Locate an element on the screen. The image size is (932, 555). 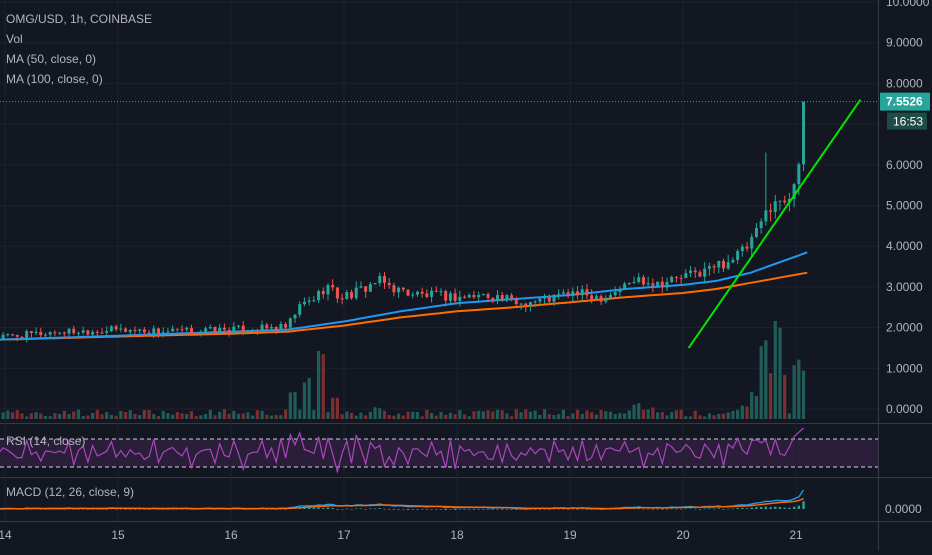
indicator-ma50-label: MA (50, close, 0) is located at coordinates (51, 59).